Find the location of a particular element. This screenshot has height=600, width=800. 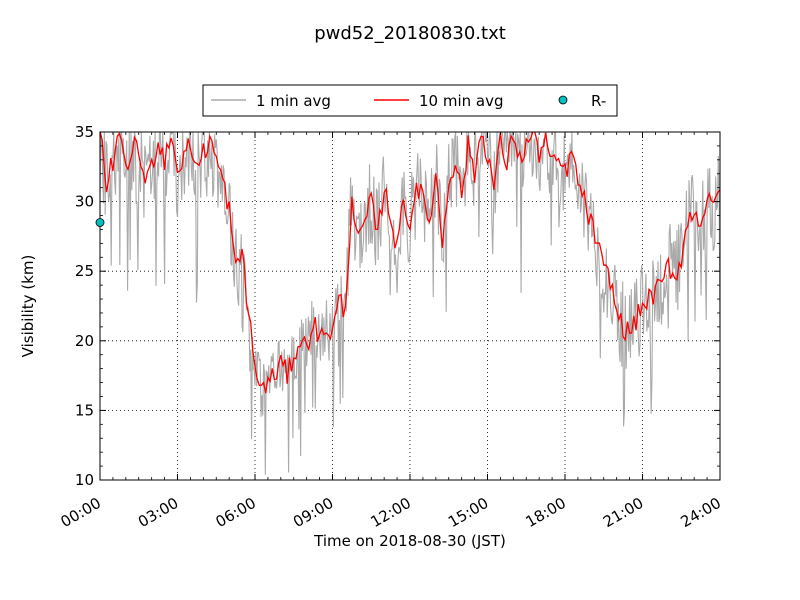

y-tick-label: 35 is located at coordinates (84, 132).